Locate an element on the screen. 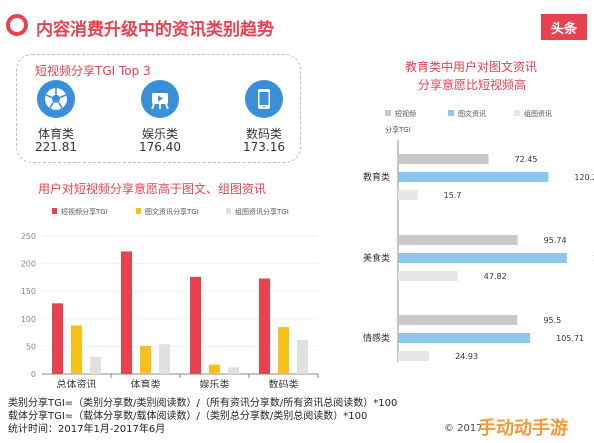 The image size is (594, 443). smartphone-icon is located at coordinates (264, 99).